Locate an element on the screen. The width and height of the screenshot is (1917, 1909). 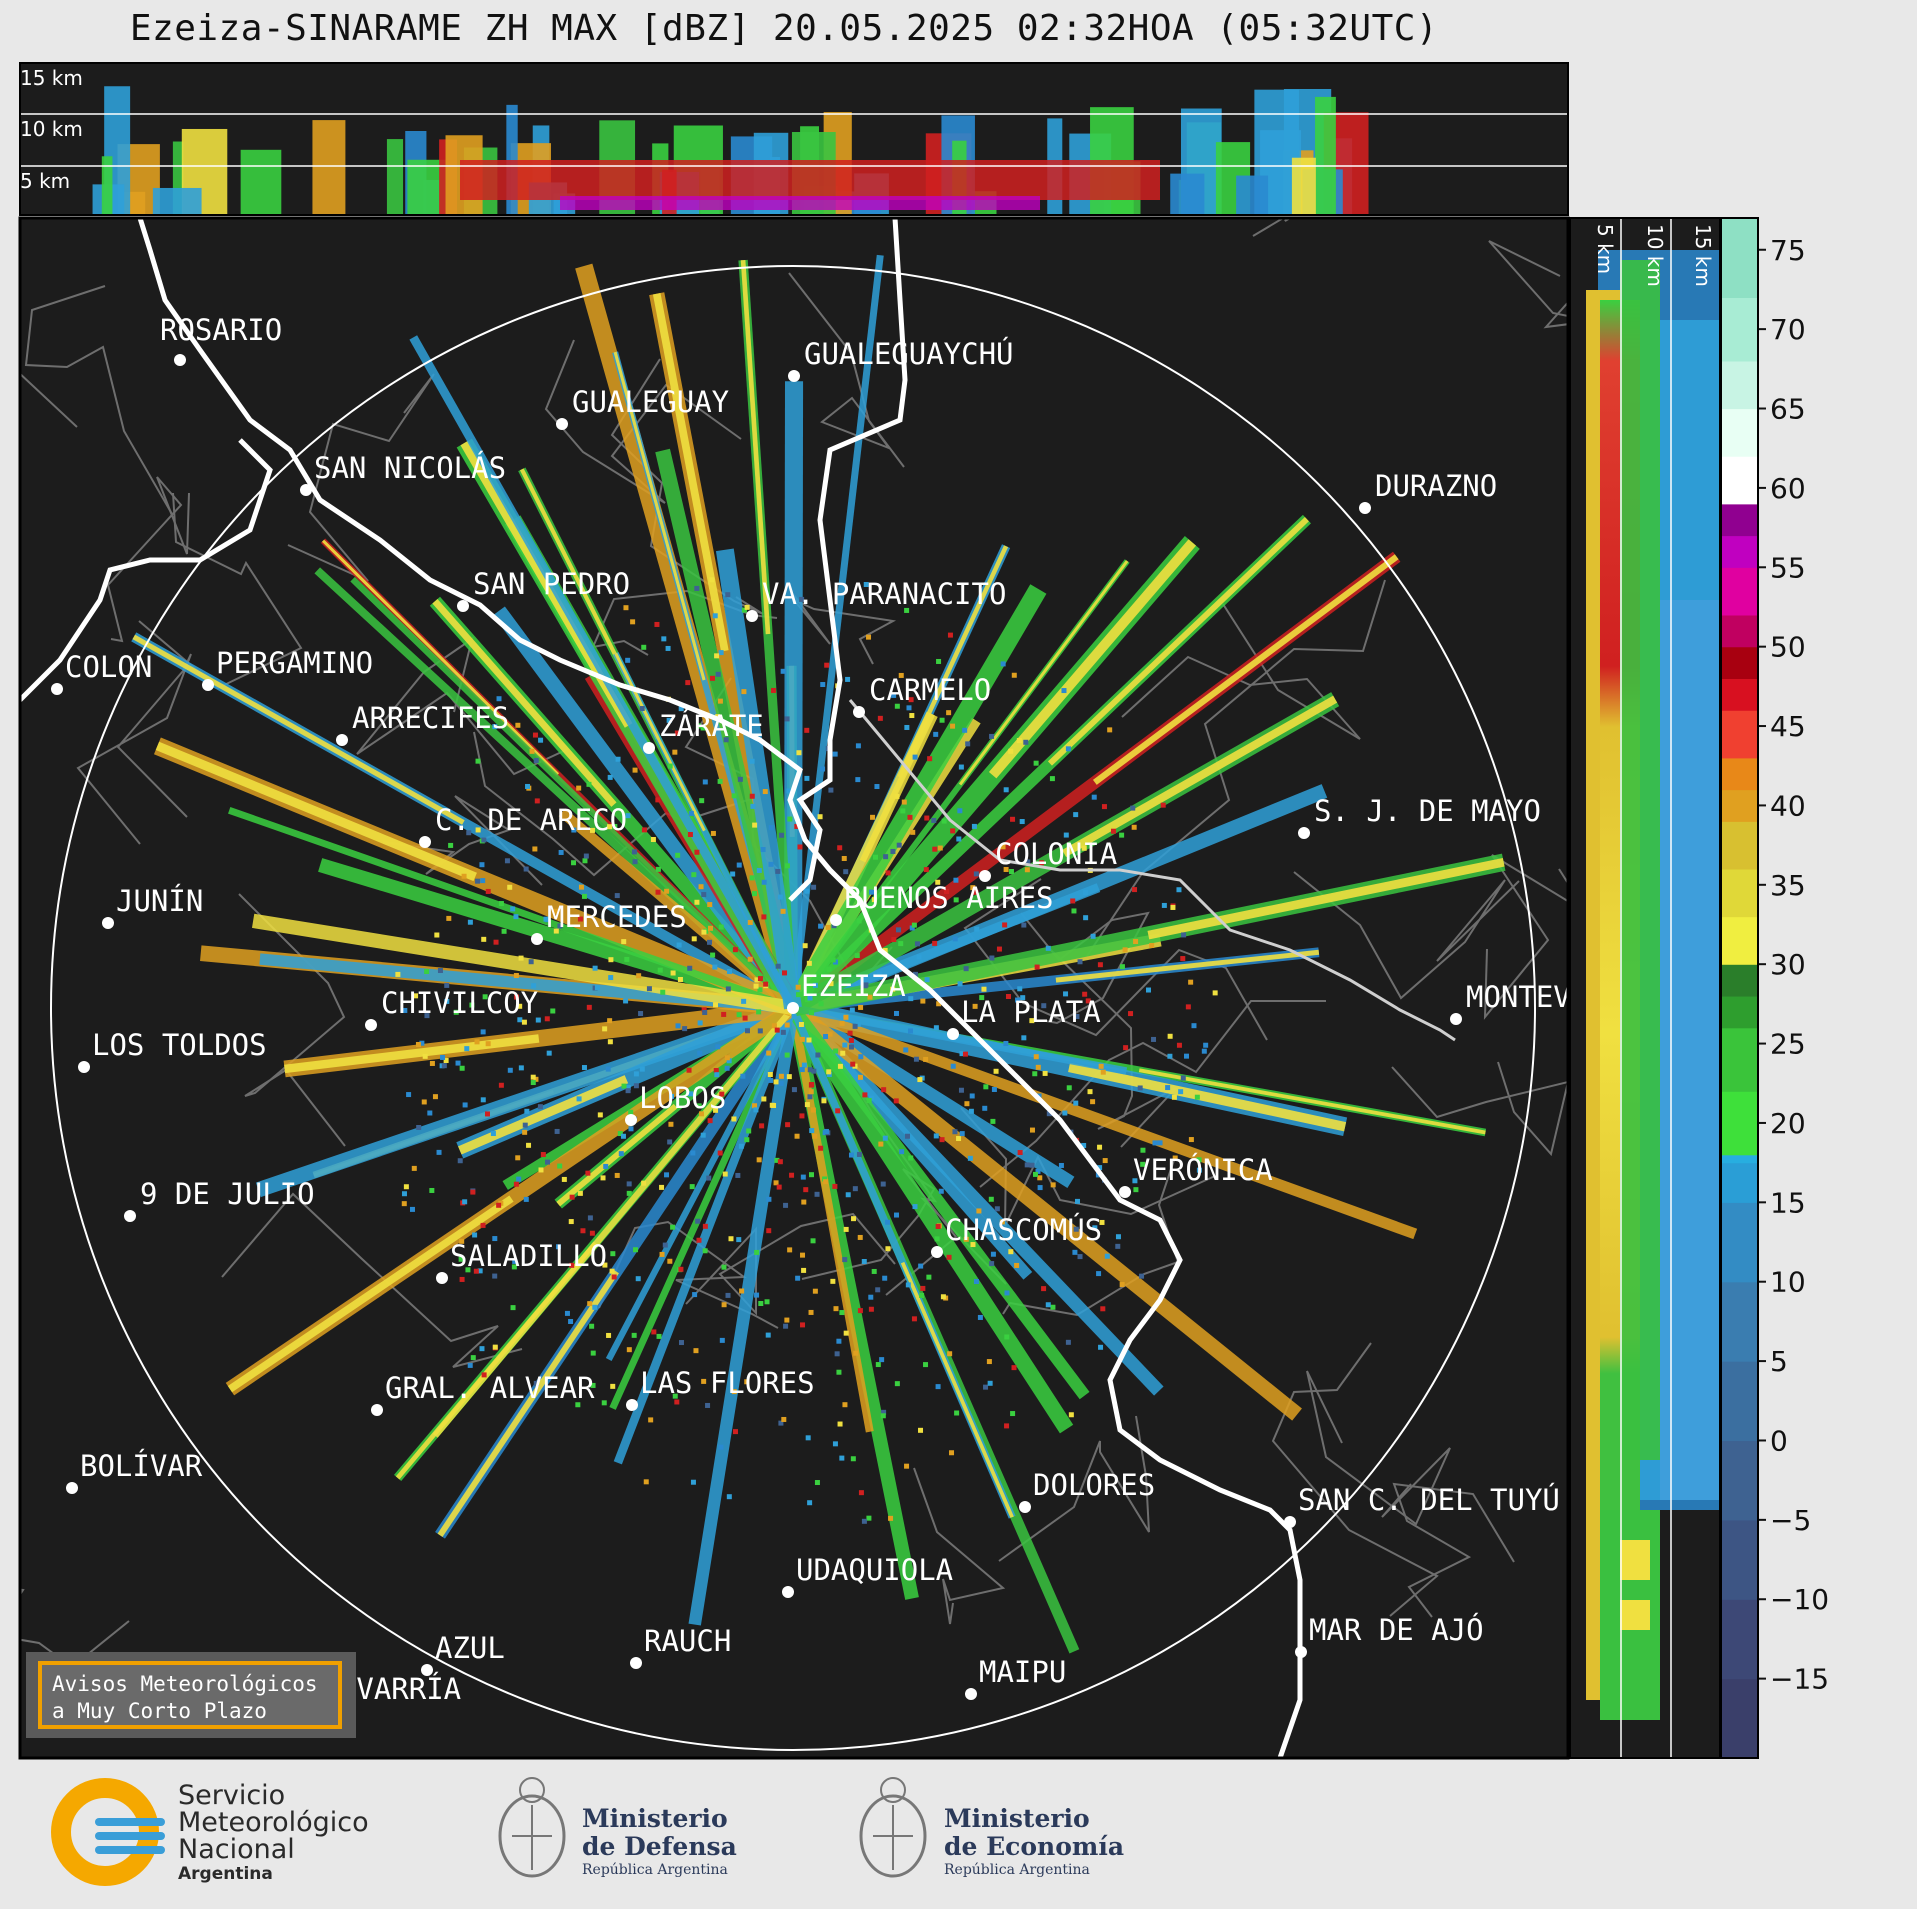
city-label: 9 DE JULIO is located at coordinates (227, 1194).